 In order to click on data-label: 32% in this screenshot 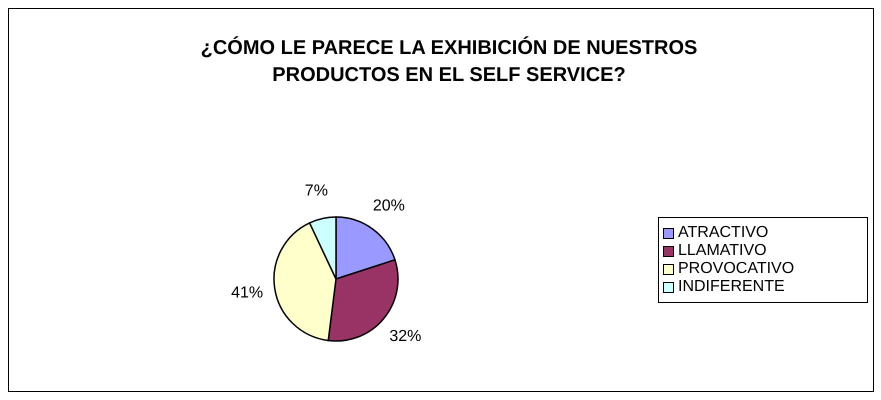, I will do `click(405, 336)`.